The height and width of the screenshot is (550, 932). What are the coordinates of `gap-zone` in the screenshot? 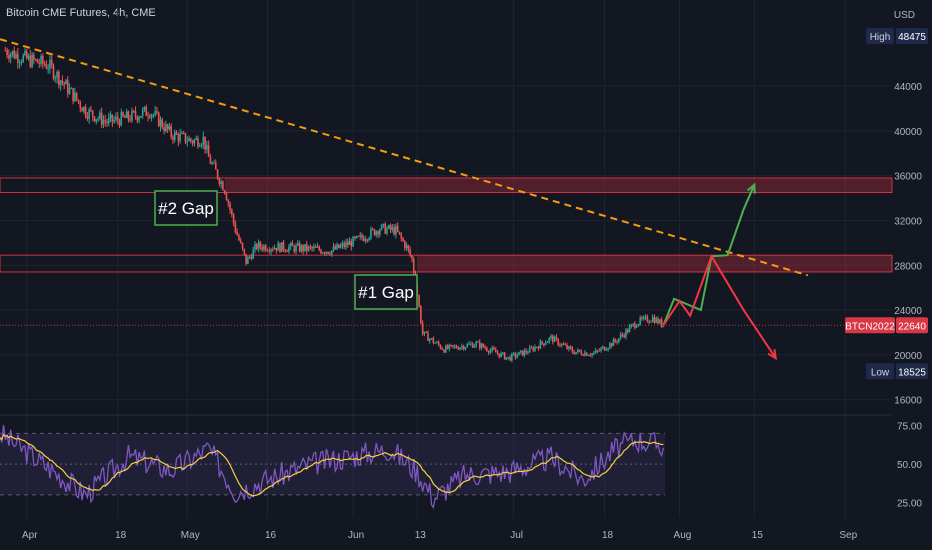 It's located at (654, 263).